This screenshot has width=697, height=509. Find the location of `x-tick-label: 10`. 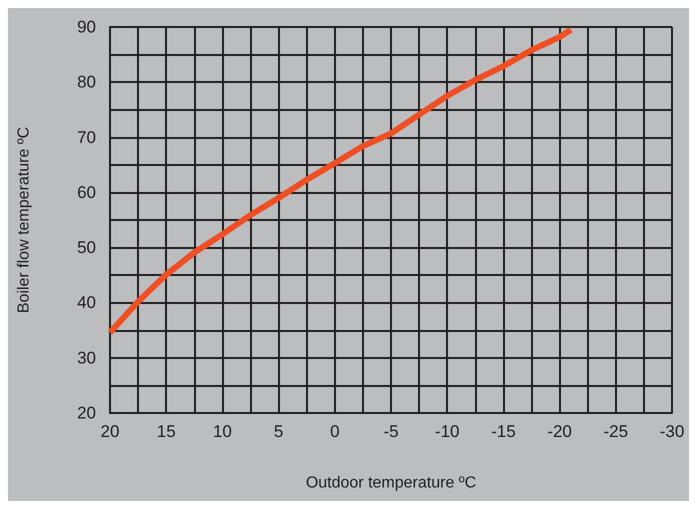

x-tick-label: 10 is located at coordinates (222, 431).